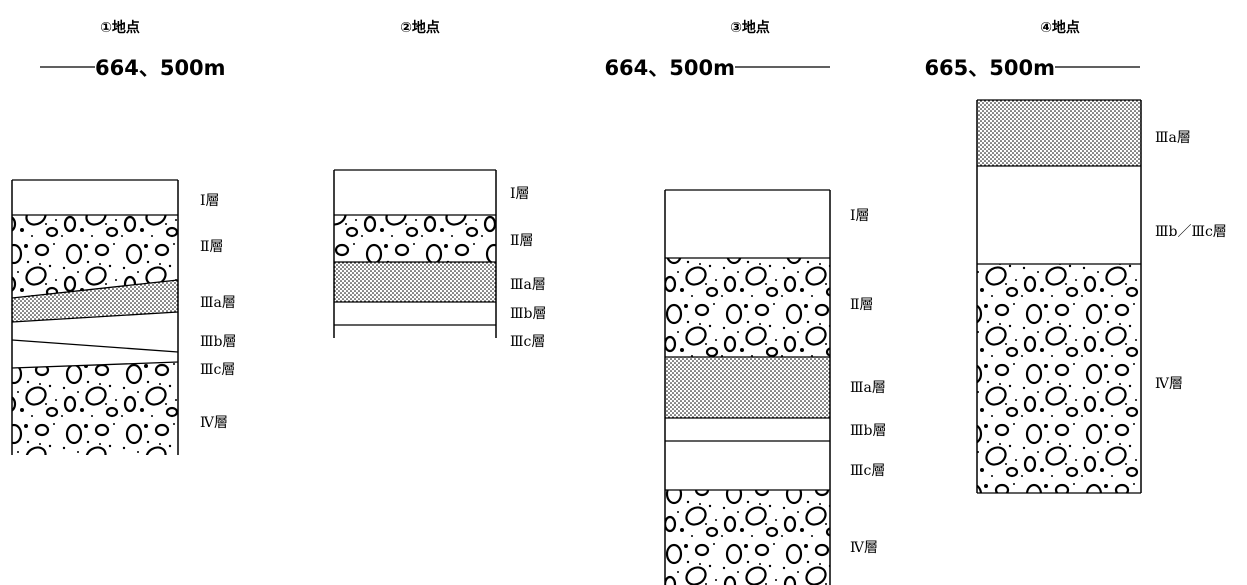  Describe the element at coordinates (120, 27) in the screenshot. I see `site-title: ①地点` at that location.